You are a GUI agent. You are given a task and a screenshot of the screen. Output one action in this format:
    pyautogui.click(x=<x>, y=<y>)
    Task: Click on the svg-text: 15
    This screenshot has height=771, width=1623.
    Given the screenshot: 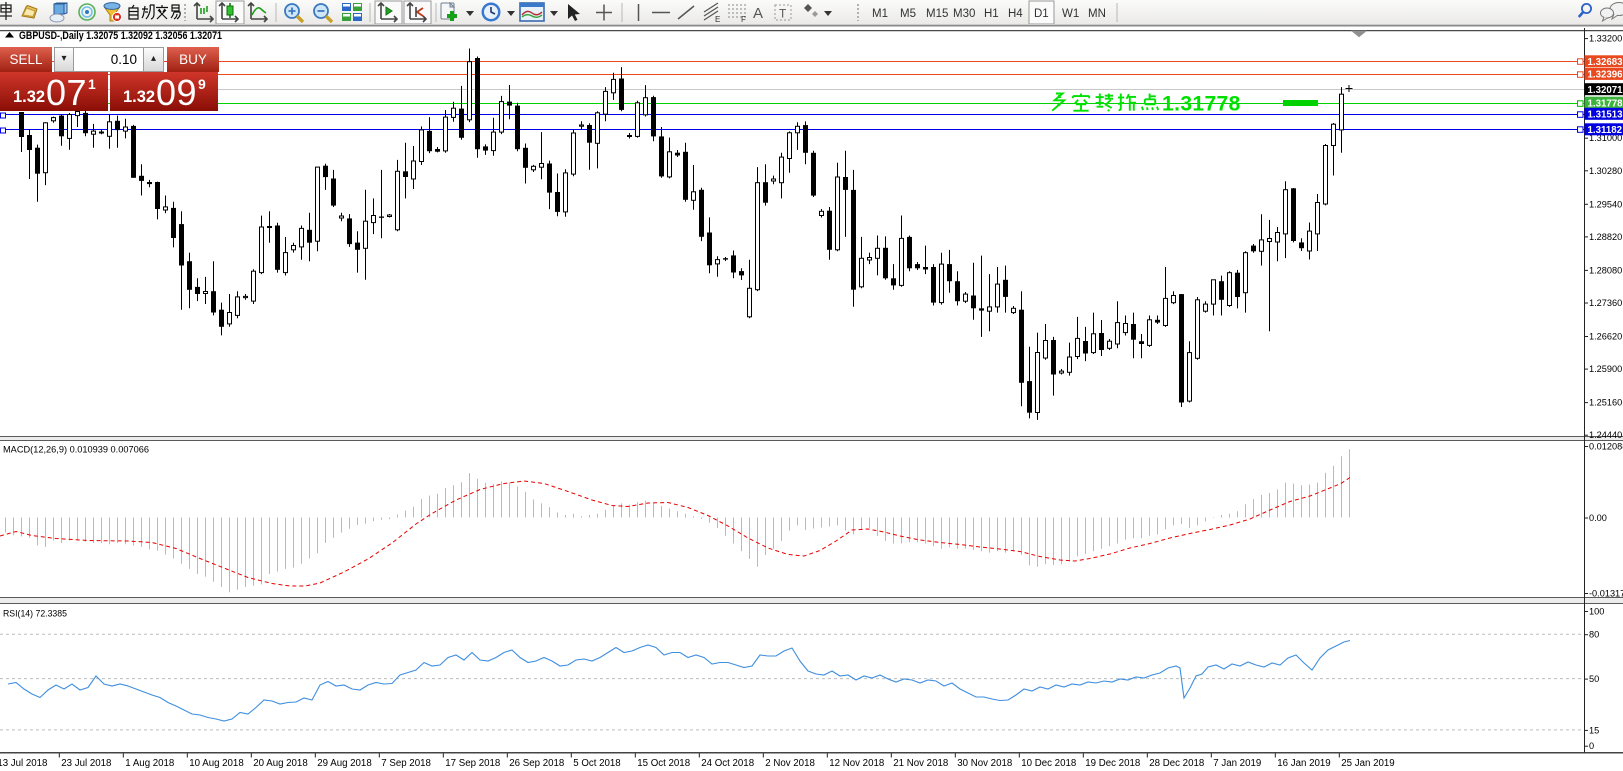 What is the action you would take?
    pyautogui.click(x=1594, y=730)
    